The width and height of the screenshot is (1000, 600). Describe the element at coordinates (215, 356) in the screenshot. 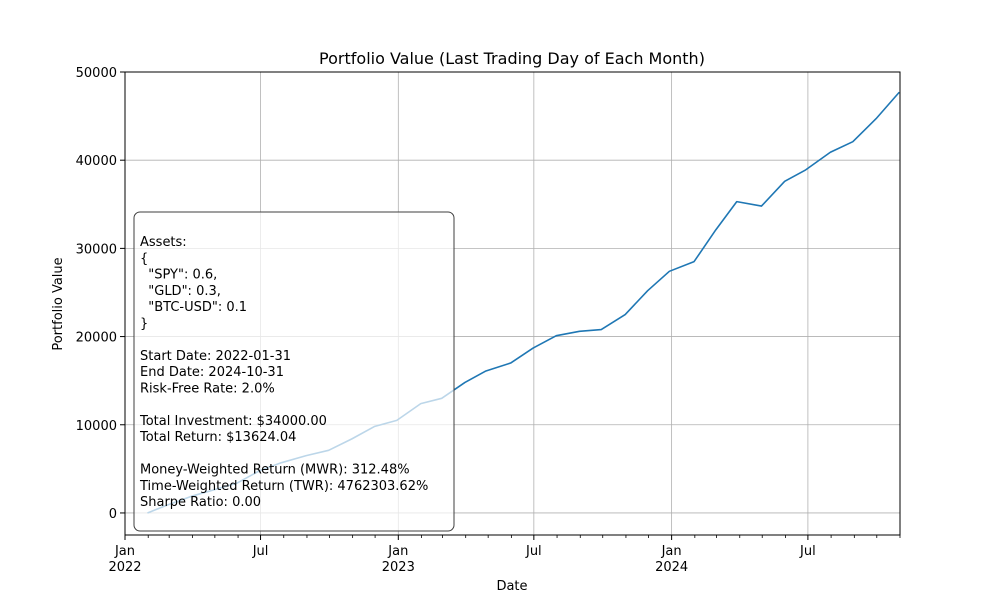

I see `annotation-line: Start Date: 2022-01-31` at that location.